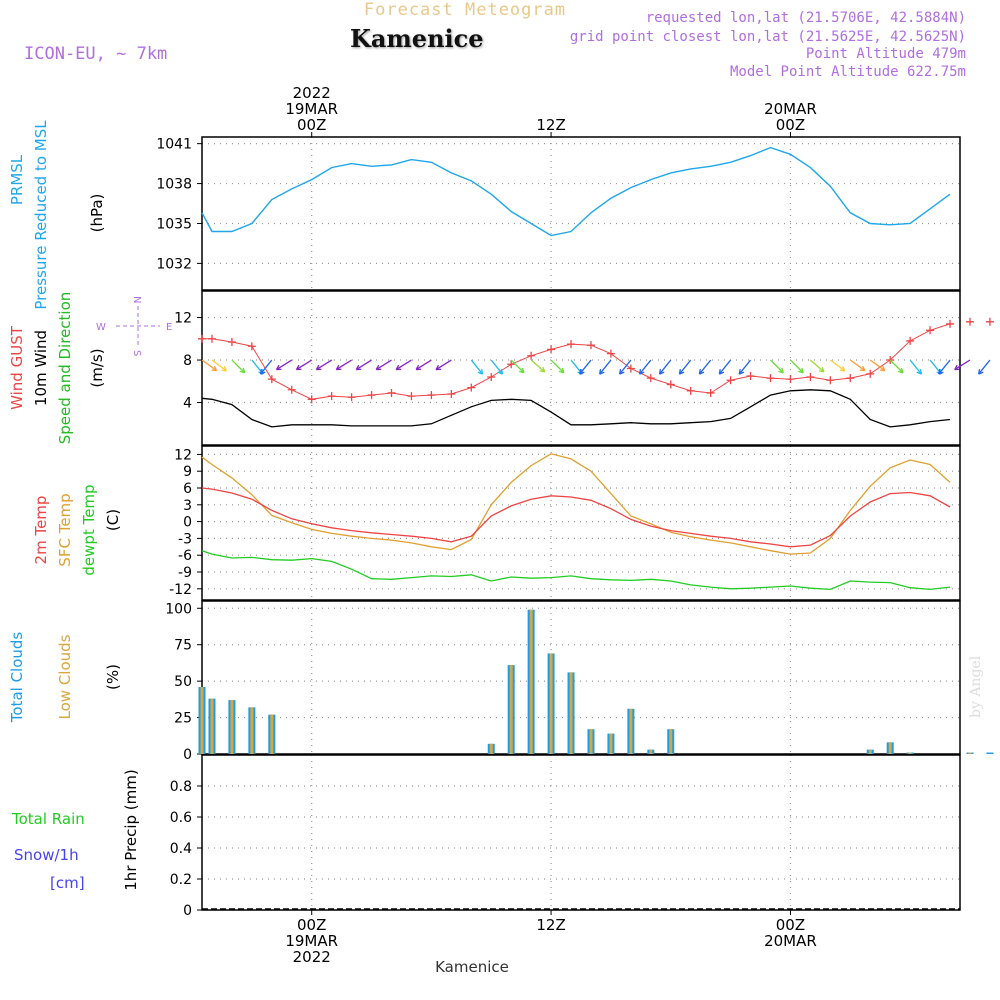 The width and height of the screenshot is (1000, 1000). What do you see at coordinates (17, 678) in the screenshot?
I see `total-clouds-label: Total Clouds` at bounding box center [17, 678].